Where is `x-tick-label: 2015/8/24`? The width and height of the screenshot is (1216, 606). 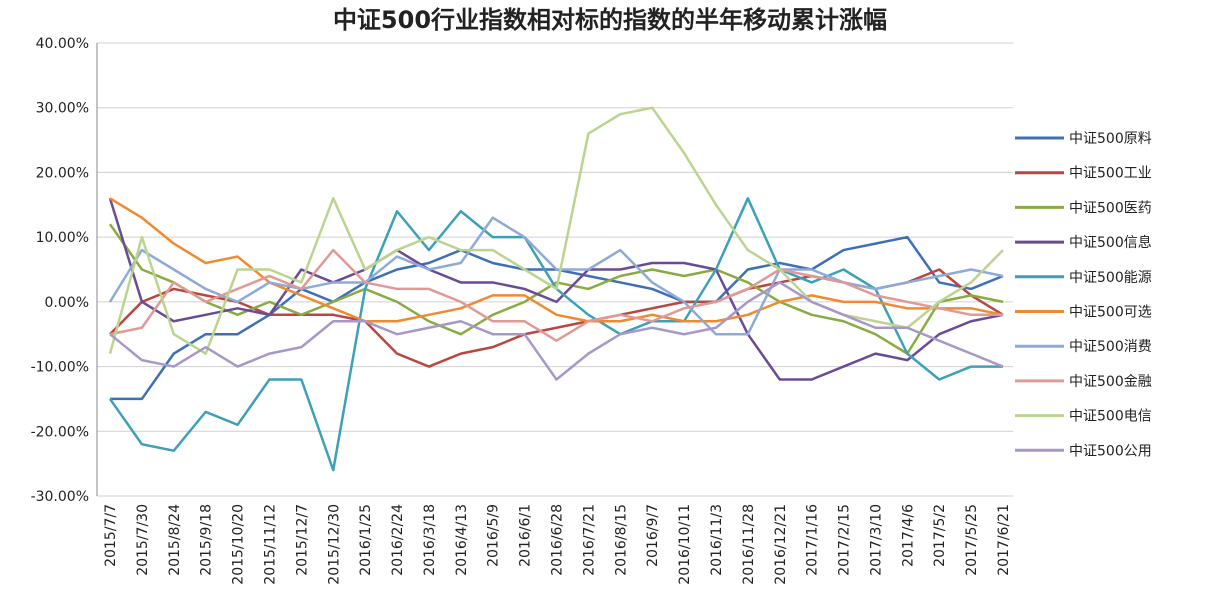 x-tick-label: 2015/8/24 is located at coordinates (175, 540).